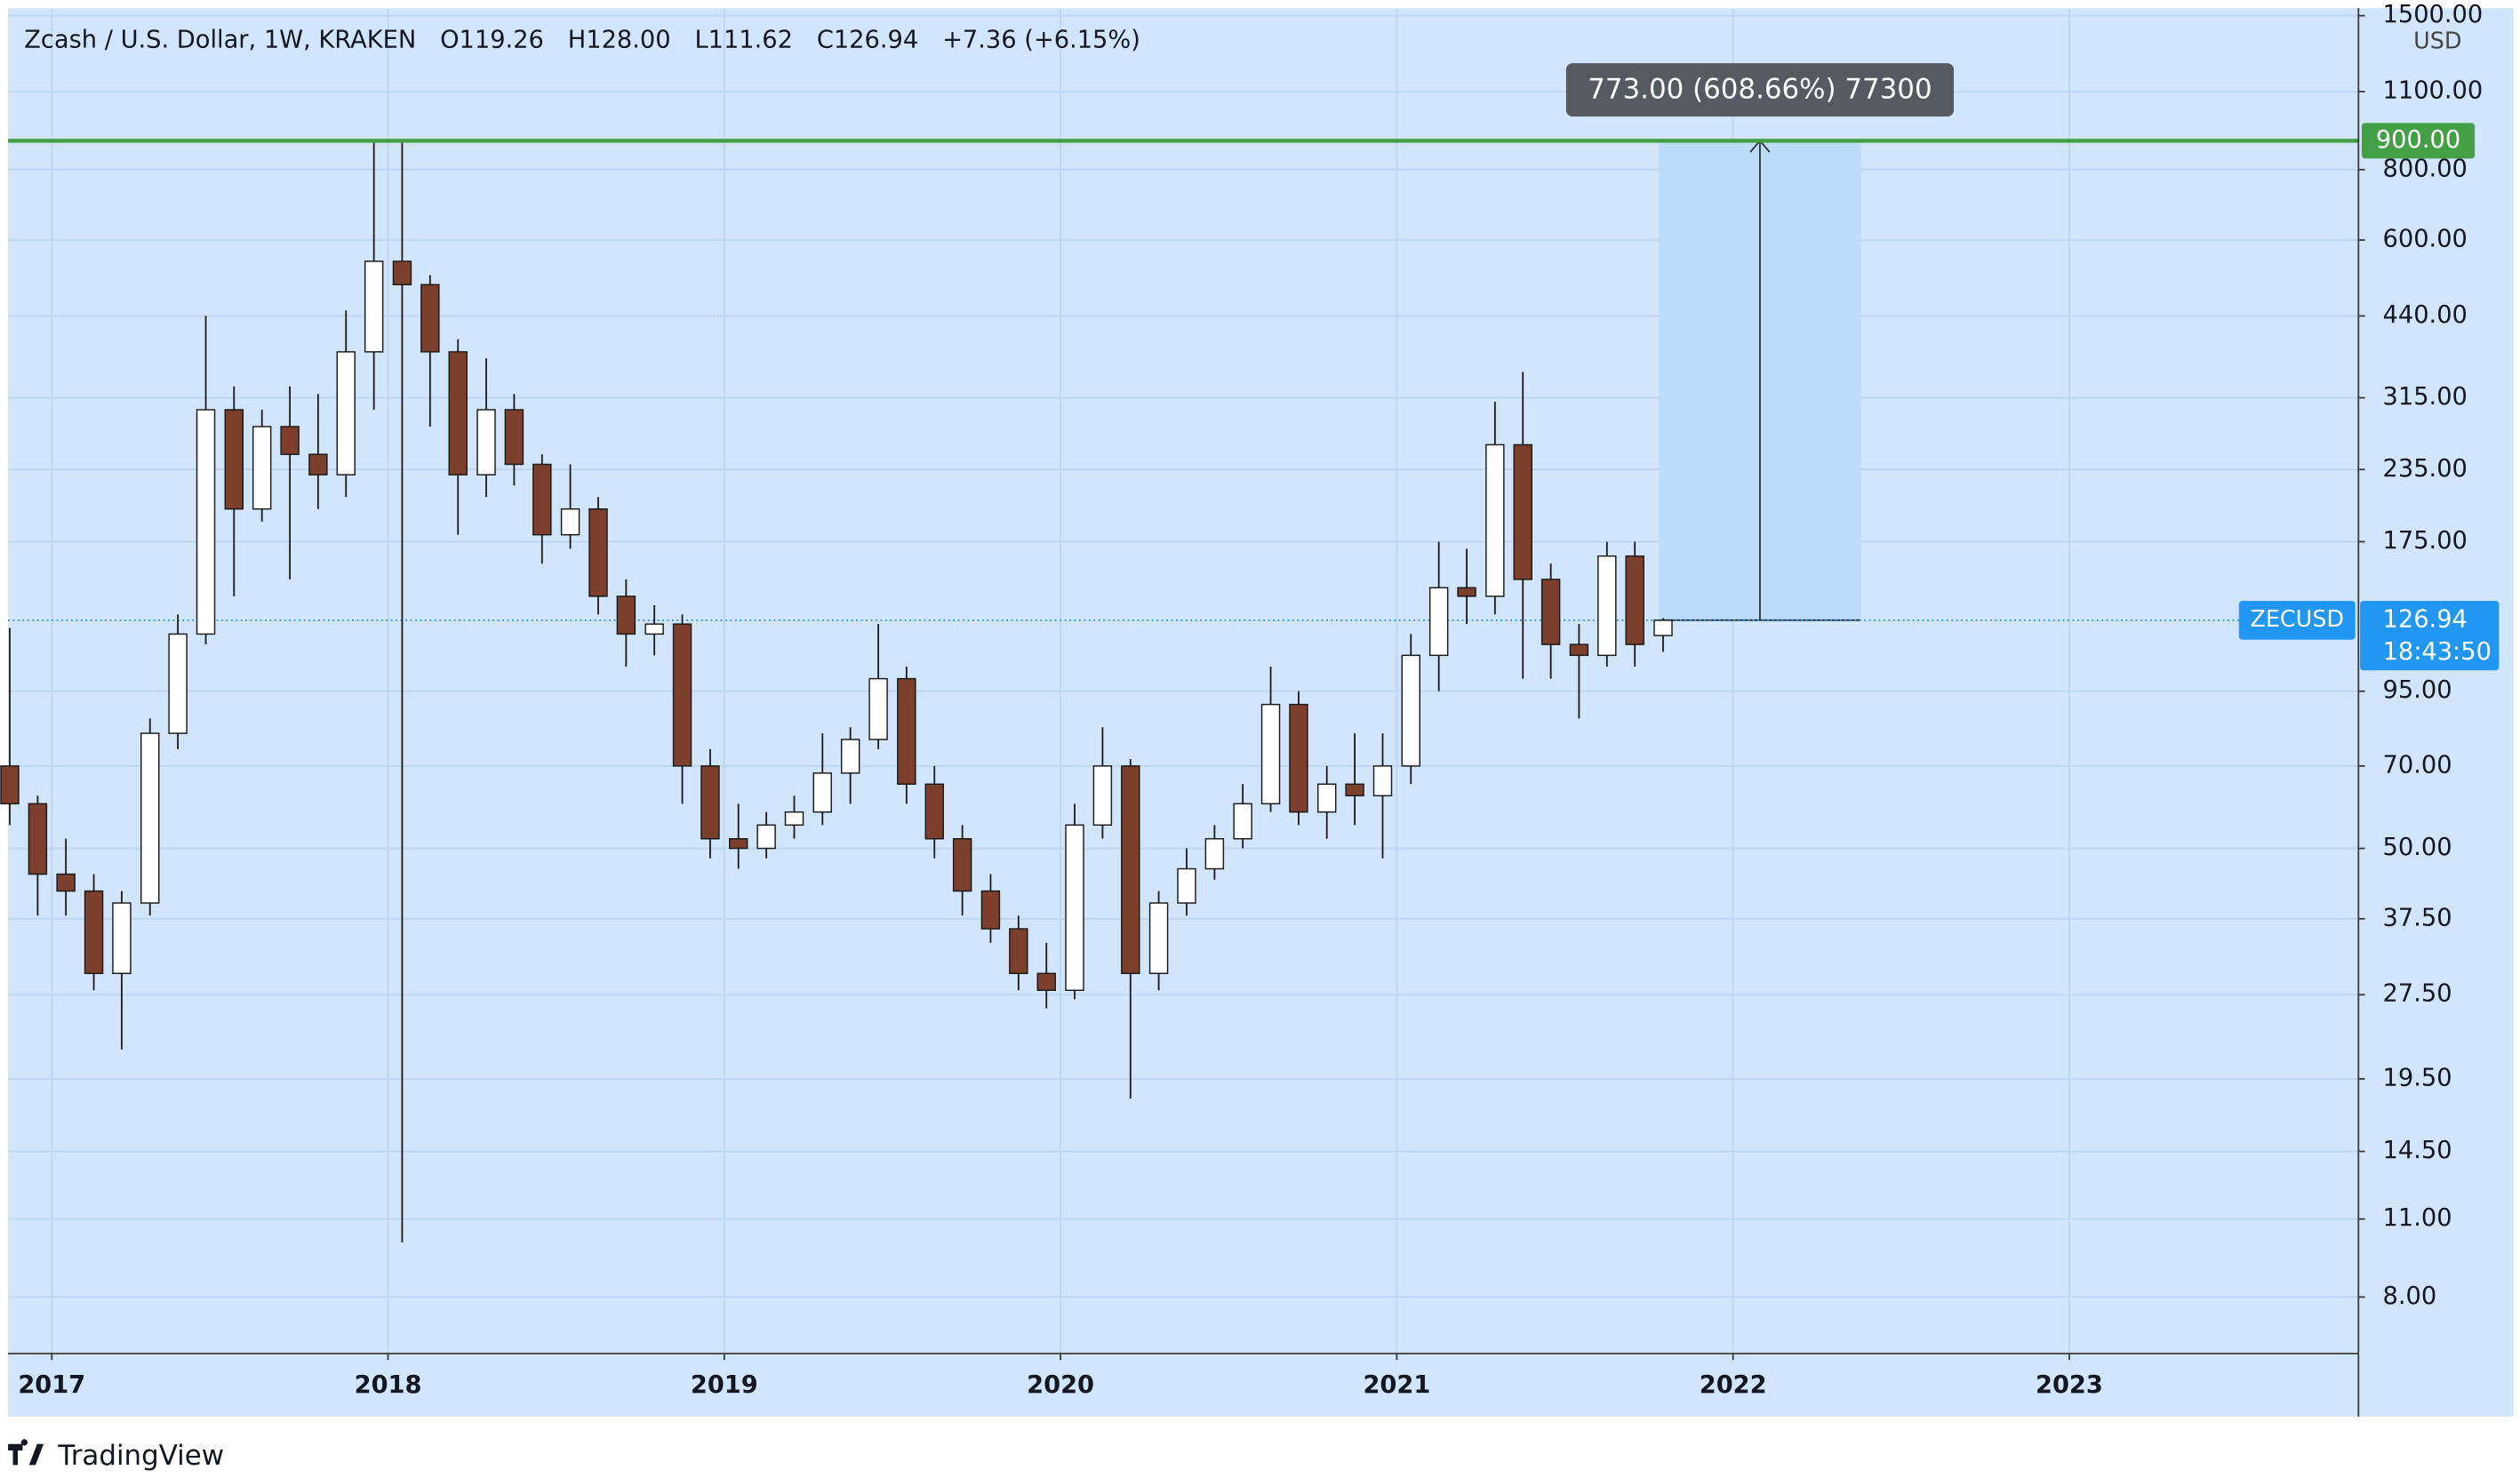 The image size is (2520, 1478). I want to click on y-tick-label: 175.00, so click(2425, 541).